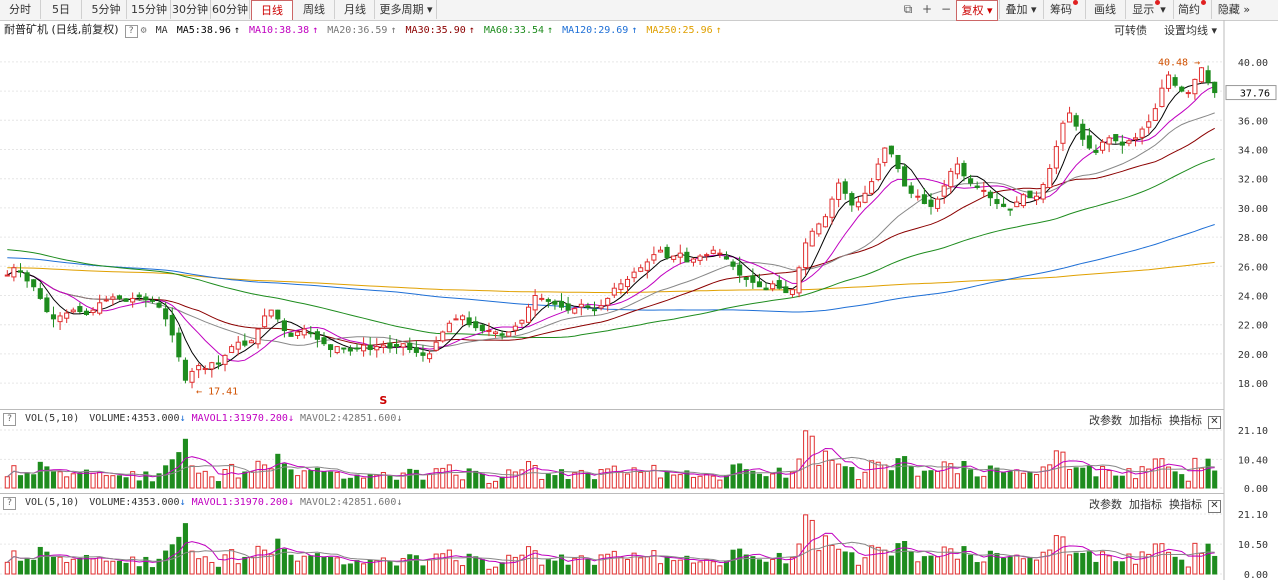  What do you see at coordinates (149, 9) in the screenshot?
I see `period-tab-15min: 15分钟` at bounding box center [149, 9].